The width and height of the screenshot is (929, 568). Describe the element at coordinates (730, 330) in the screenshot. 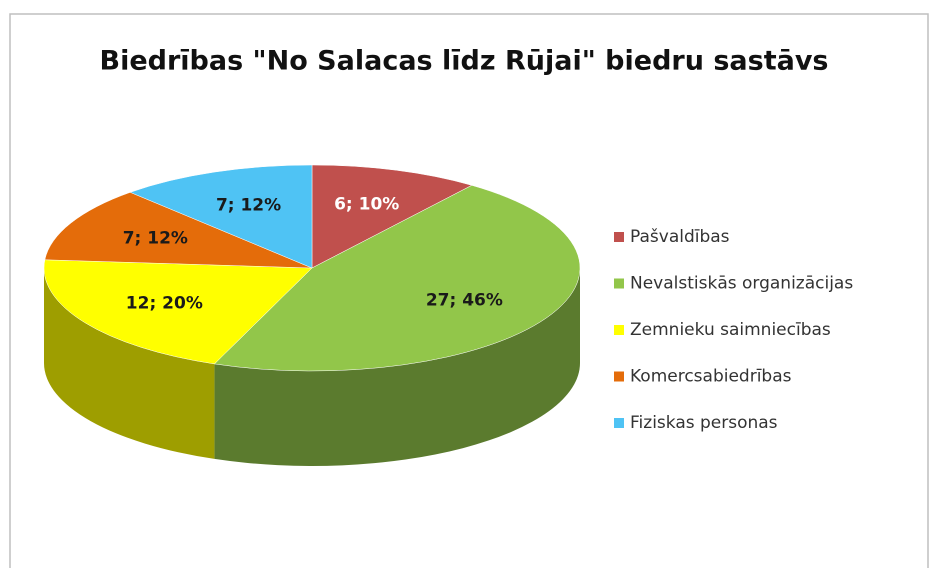

I see `legend-label: Zemnieku saimniecības` at that location.